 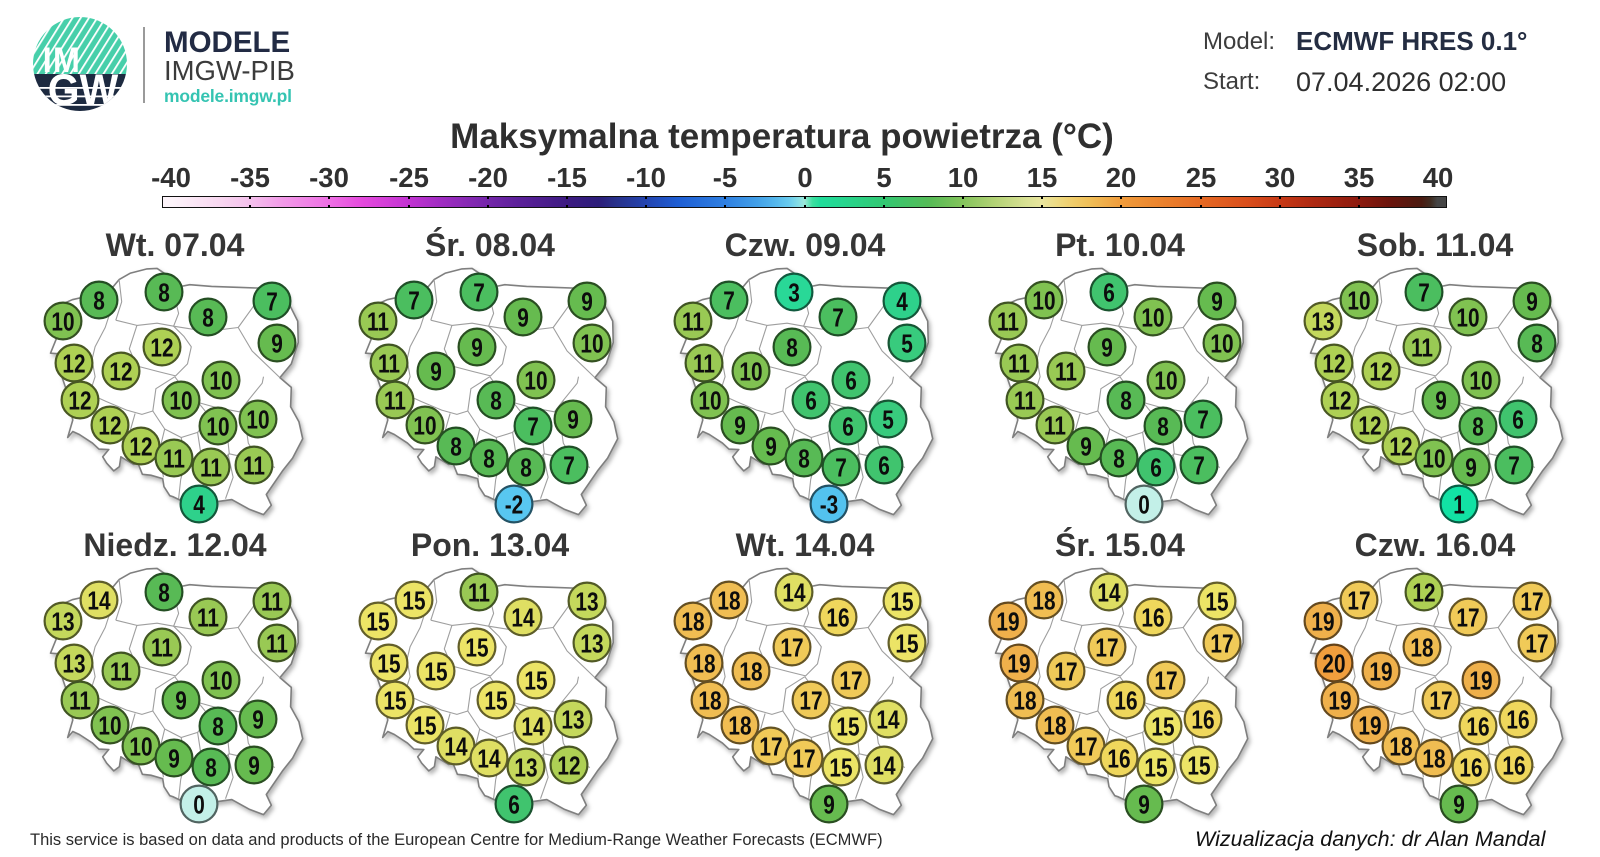 What do you see at coordinates (829, 504) in the screenshot?
I see `svg-text: -3` at bounding box center [829, 504].